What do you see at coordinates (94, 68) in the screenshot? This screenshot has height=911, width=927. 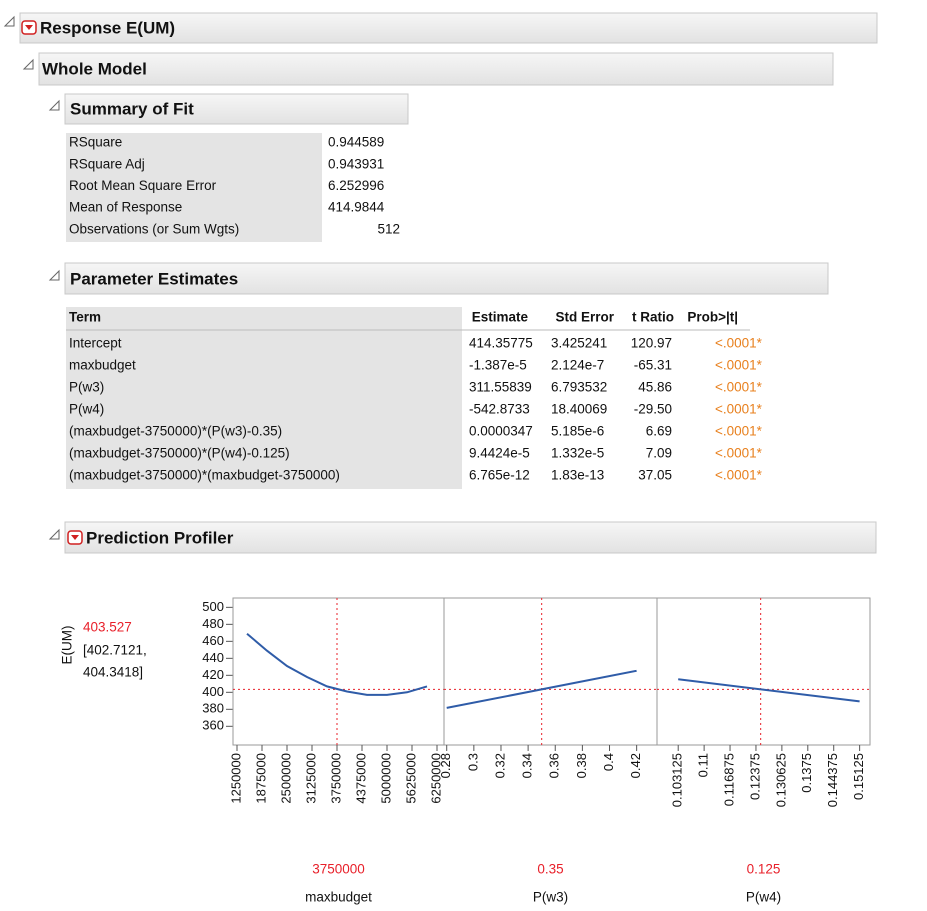 I see `outline-title: Whole Model` at bounding box center [94, 68].